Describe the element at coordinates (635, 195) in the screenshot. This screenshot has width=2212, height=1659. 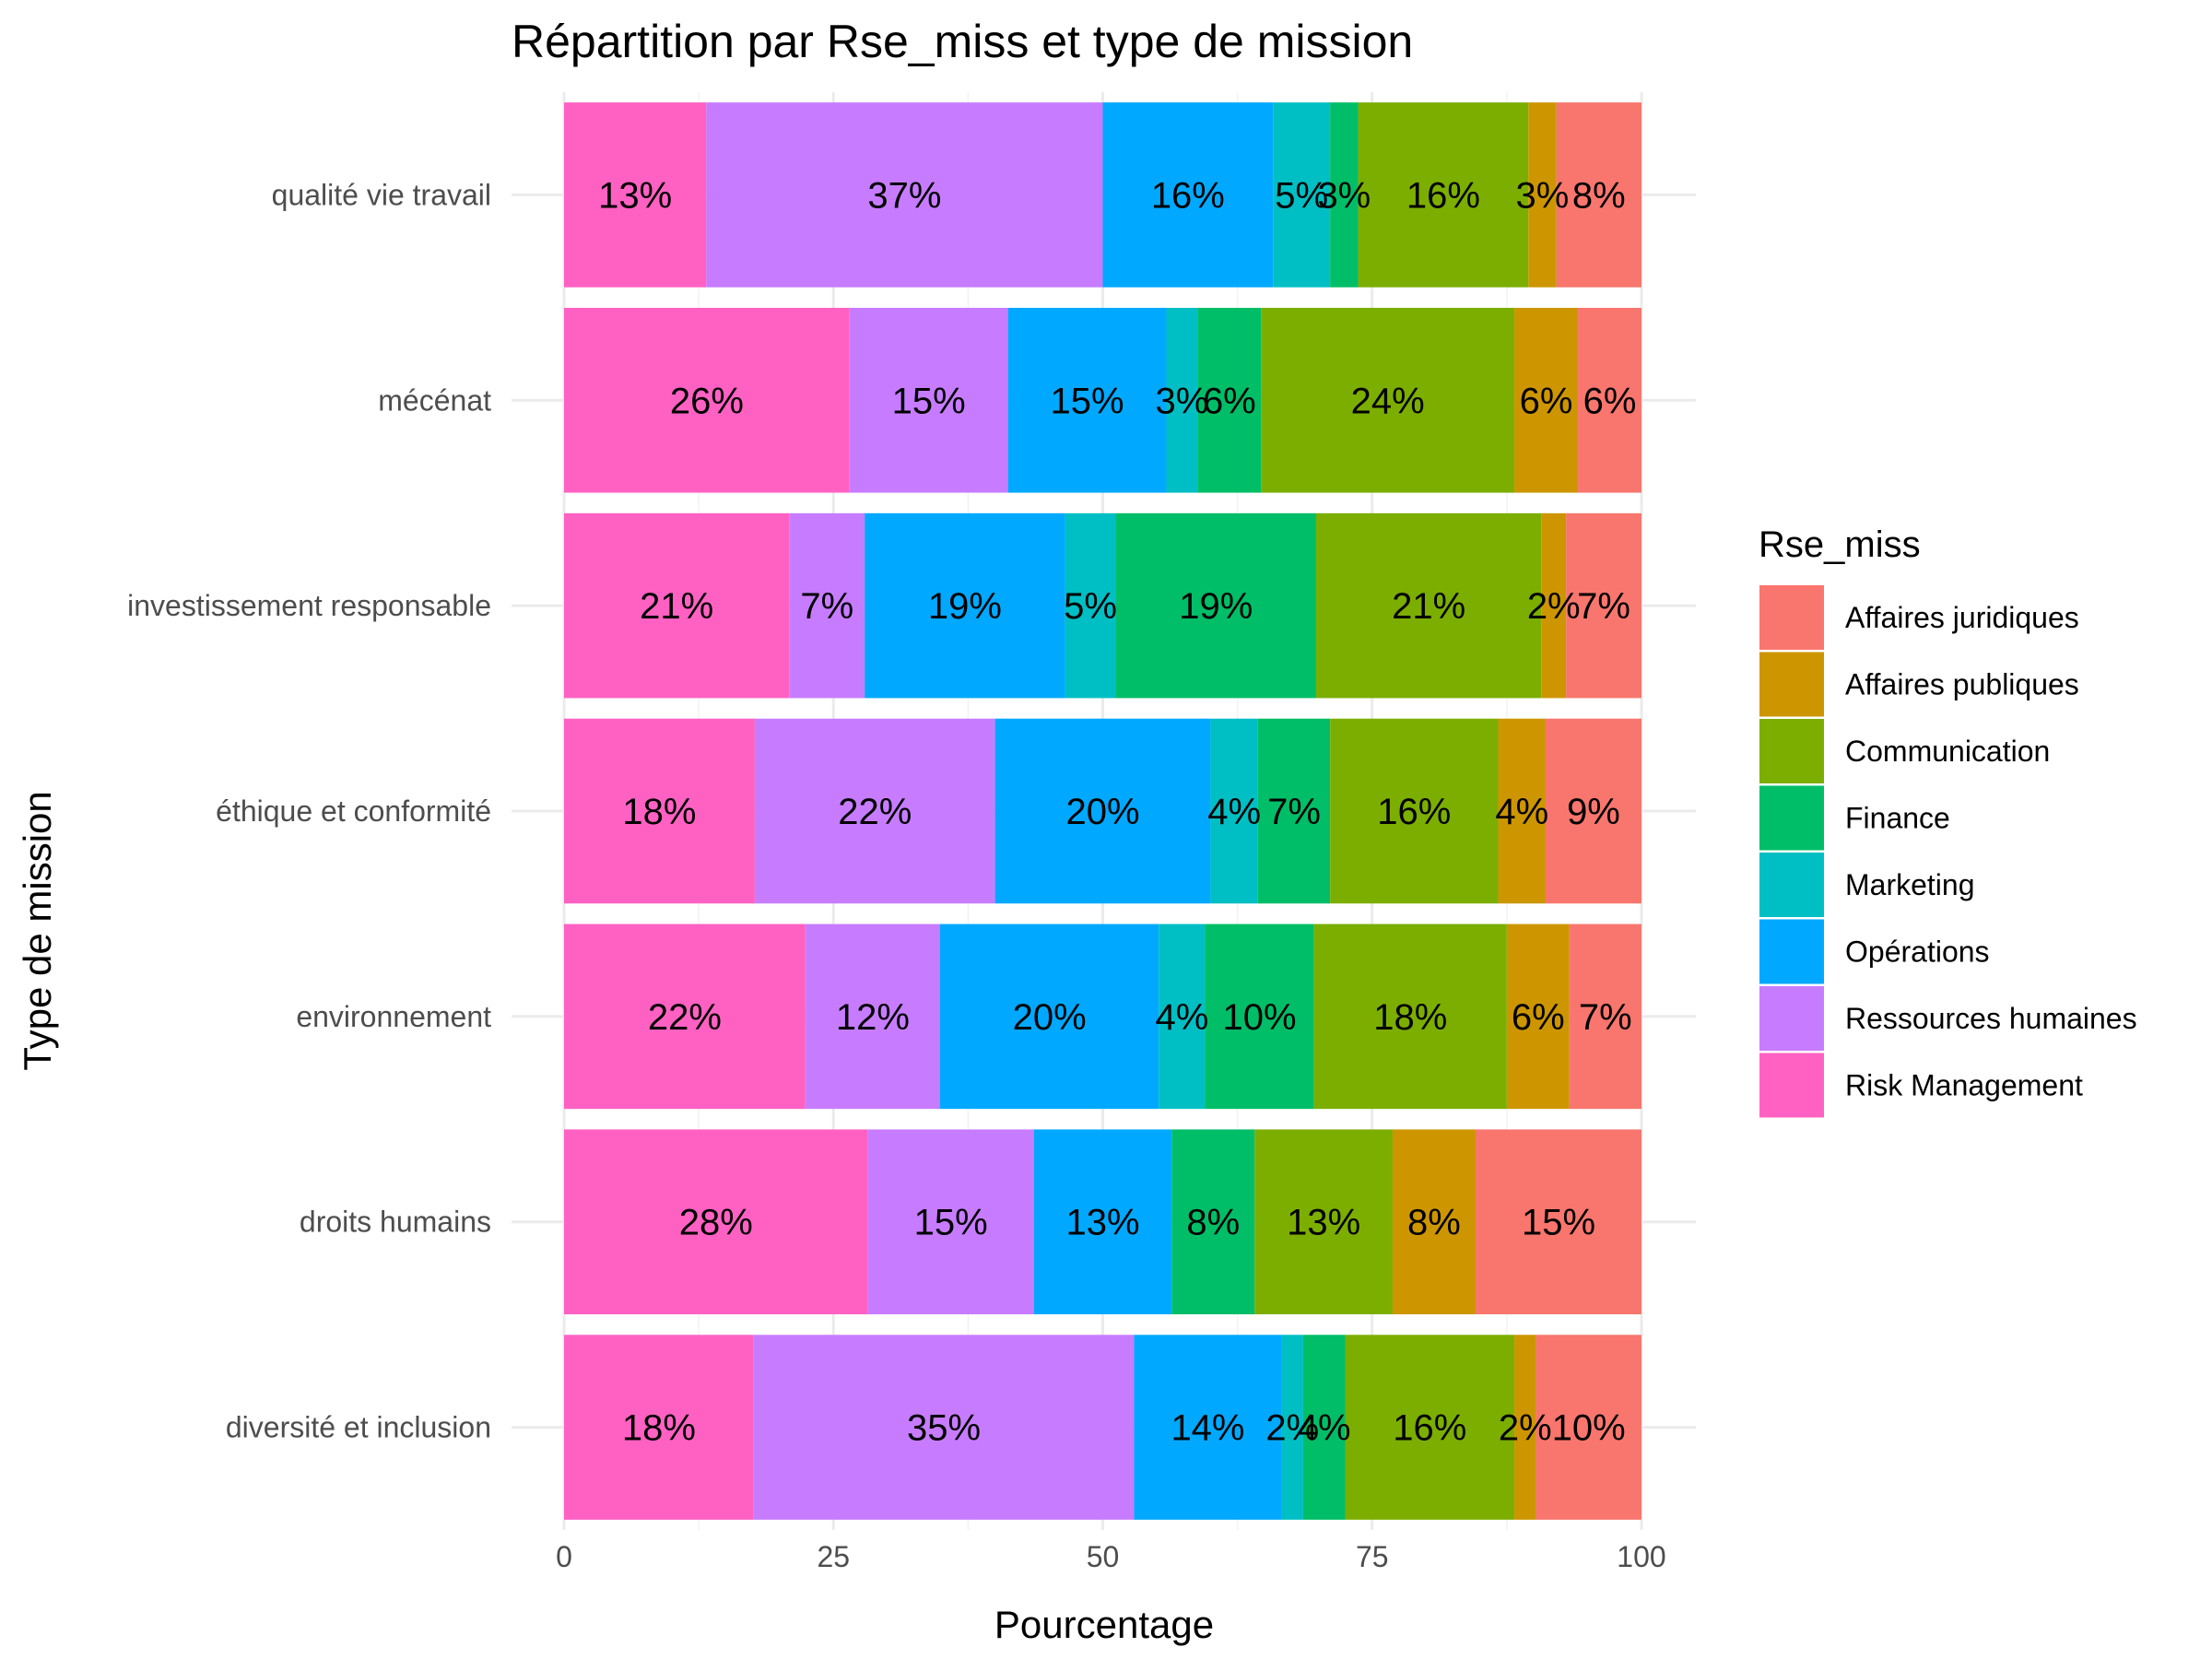
I see `bar-data-label: 13%` at that location.